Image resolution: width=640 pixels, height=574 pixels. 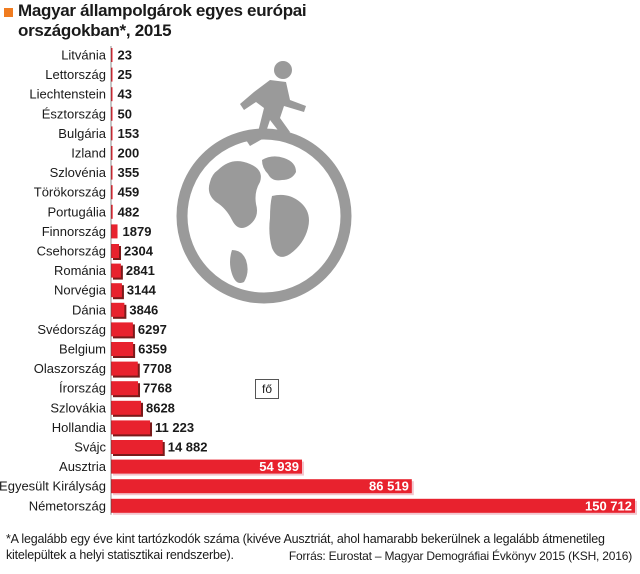 I want to click on value-label: 7708, so click(x=157, y=368).